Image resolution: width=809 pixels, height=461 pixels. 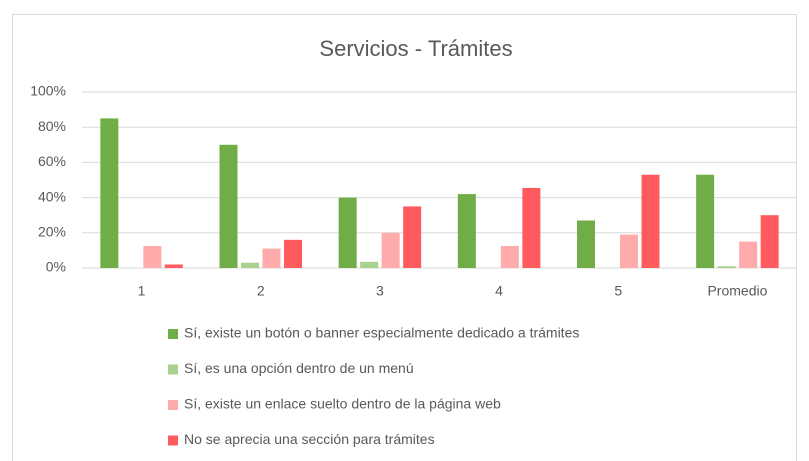 I want to click on legend-label: No se aprecia una sección para trámites, so click(x=309, y=439).